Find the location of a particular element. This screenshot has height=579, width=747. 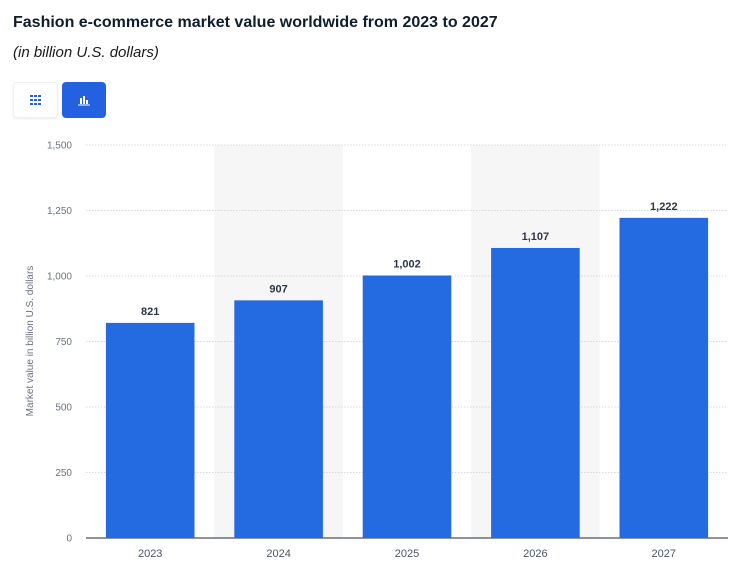

data-label: 907 is located at coordinates (278, 289).